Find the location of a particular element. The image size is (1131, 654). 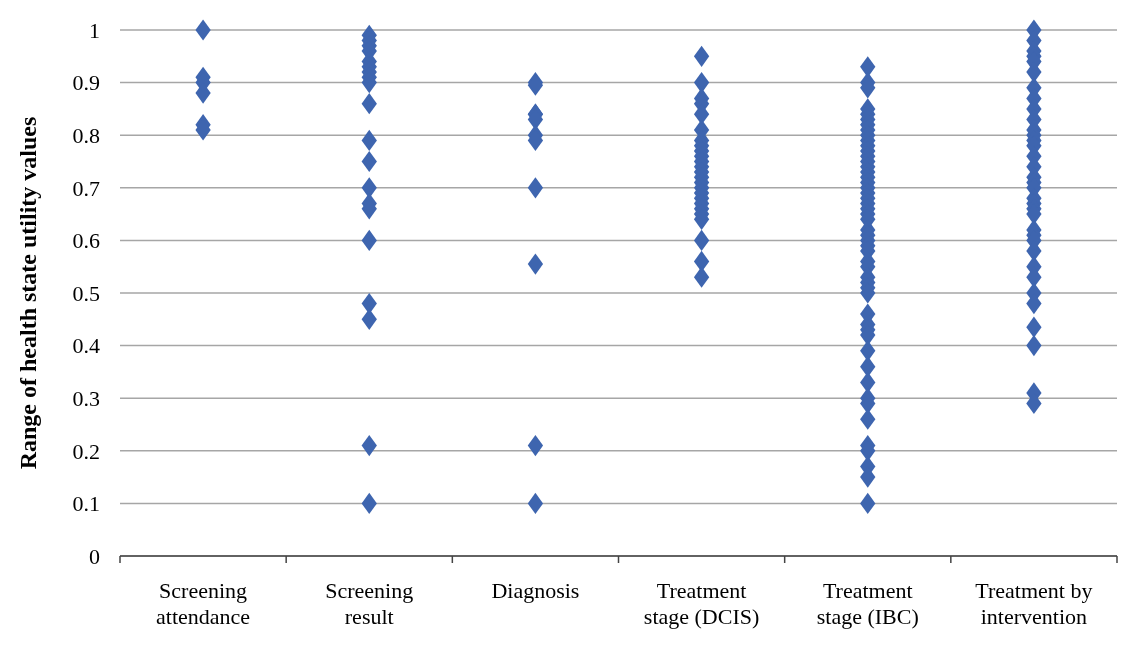

y-tick-label: 0 is located at coordinates (94, 556).